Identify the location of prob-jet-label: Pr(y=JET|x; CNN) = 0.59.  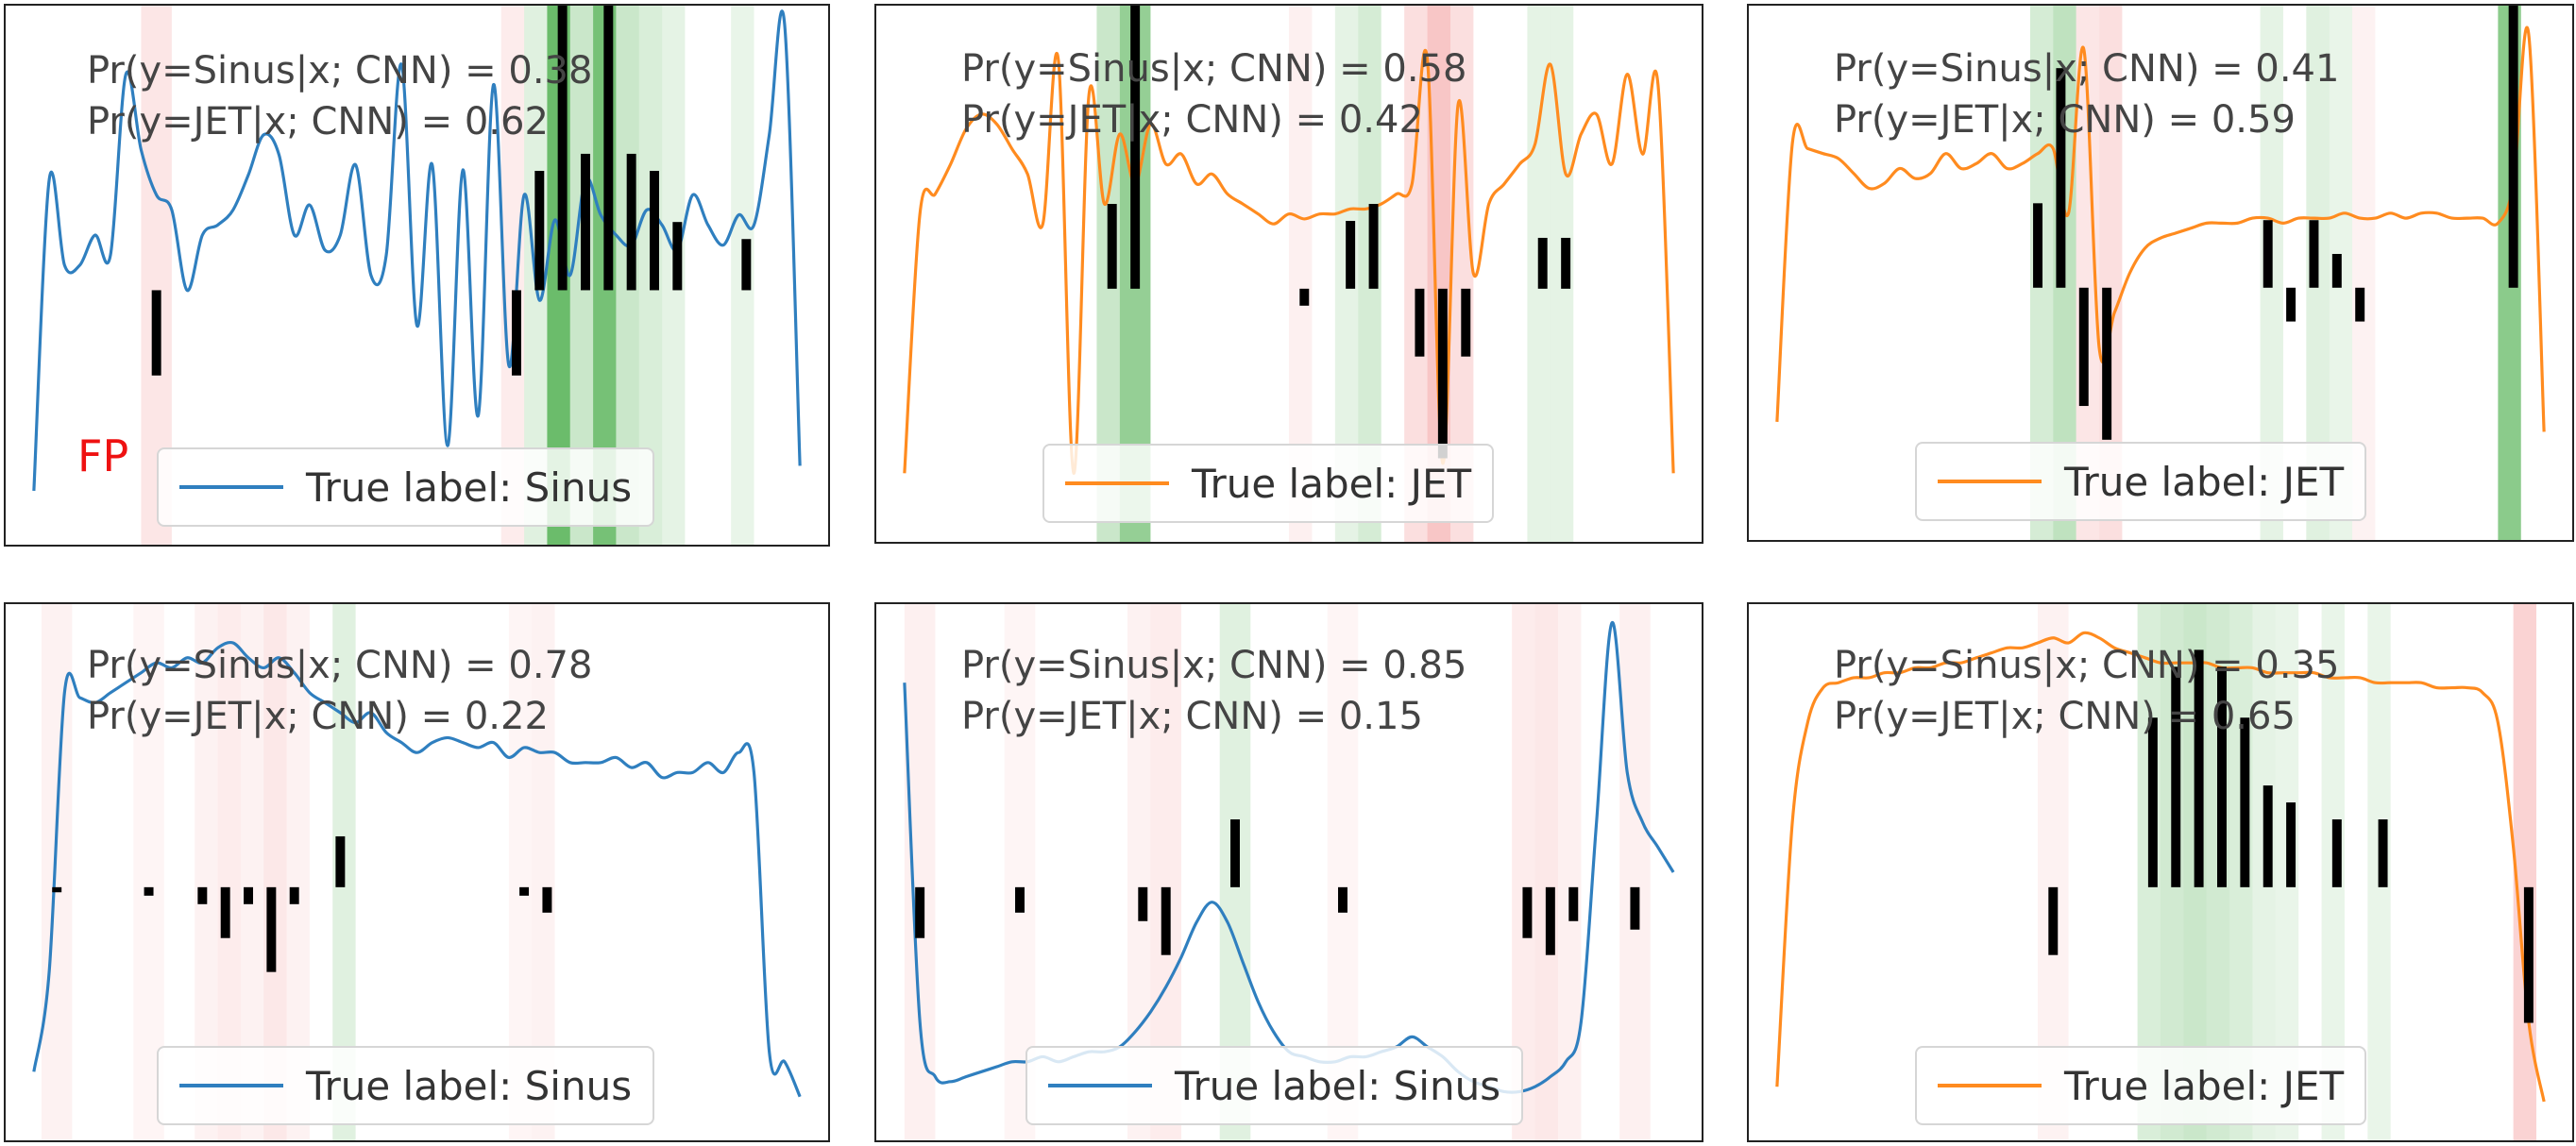
(2065, 120).